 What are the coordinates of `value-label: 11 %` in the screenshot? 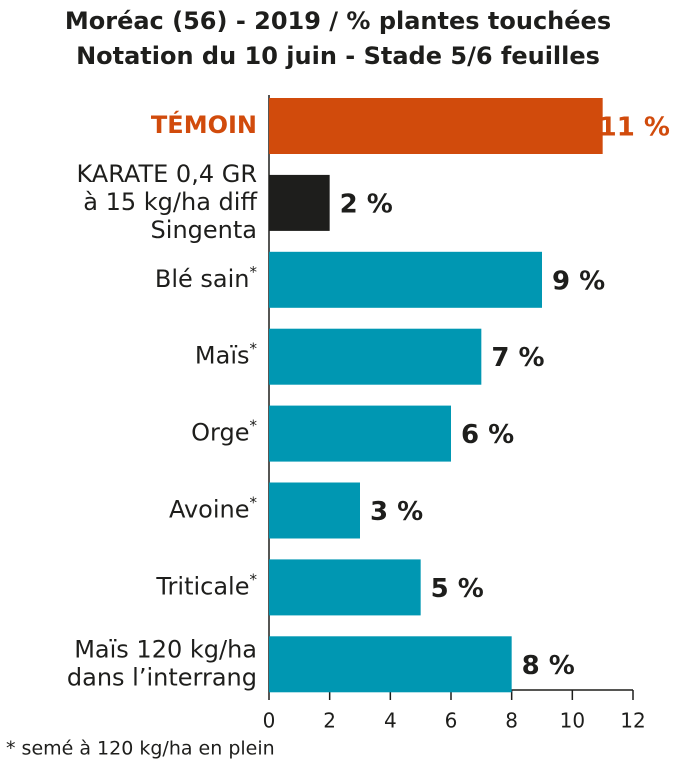 It's located at (634, 128).